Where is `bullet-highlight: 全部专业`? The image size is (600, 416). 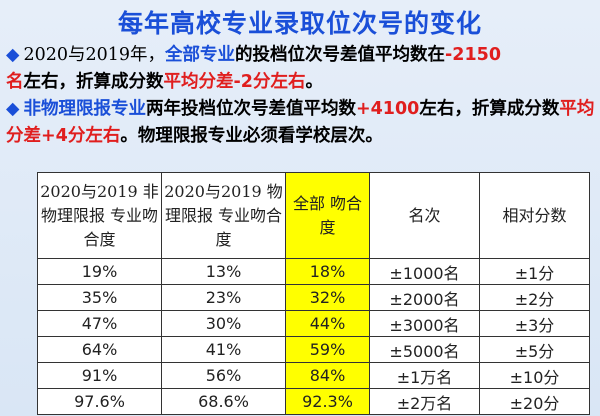 bullet-highlight: 全部专业 is located at coordinates (200, 55).